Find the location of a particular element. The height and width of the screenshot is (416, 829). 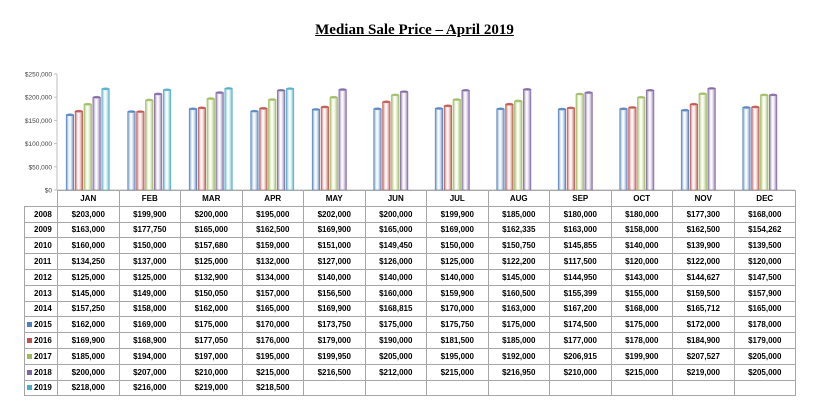

table-cell: $160,500 is located at coordinates (518, 293).